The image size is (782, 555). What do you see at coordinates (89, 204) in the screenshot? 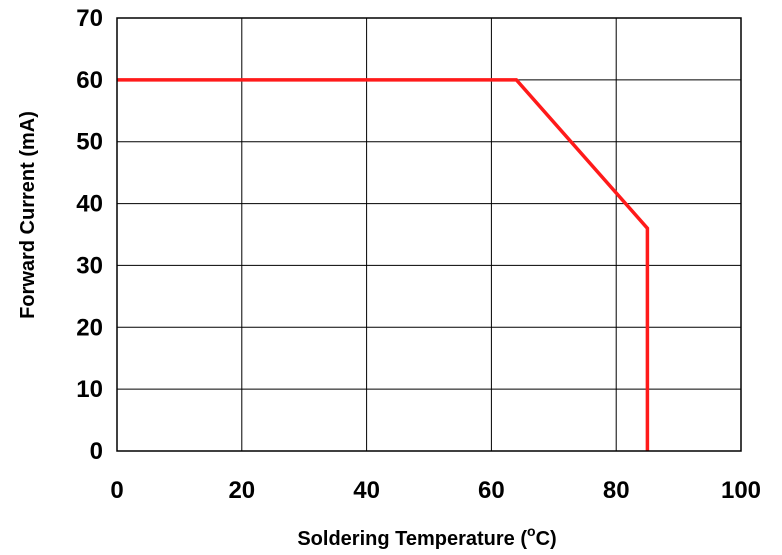
I see `y-tick-label: 40` at bounding box center [89, 204].